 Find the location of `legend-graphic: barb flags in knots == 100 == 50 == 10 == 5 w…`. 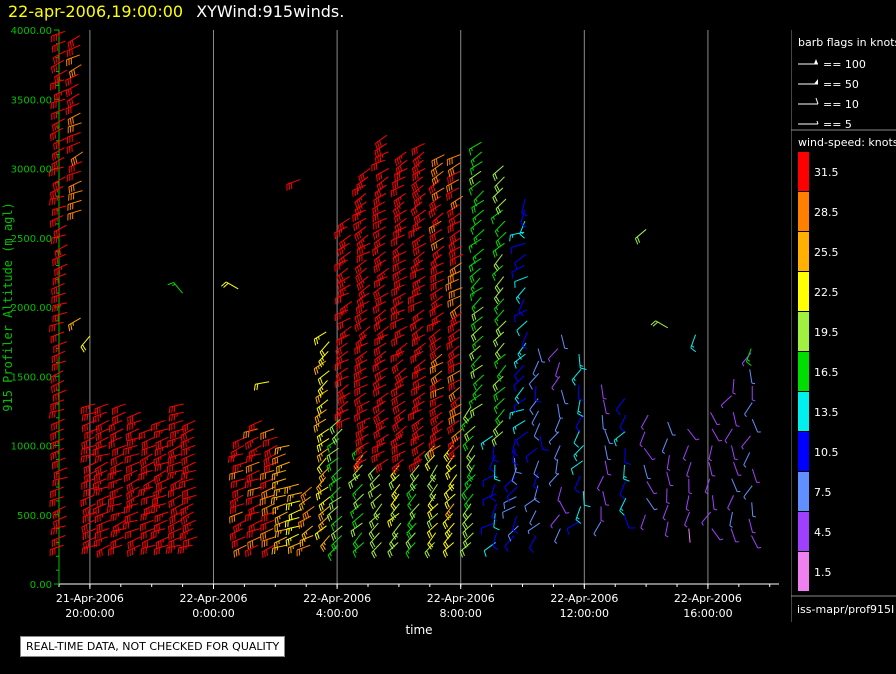

legend-graphic: barb flags in knots == 100 == 50 == 10 == 5 w… is located at coordinates (843, 326).